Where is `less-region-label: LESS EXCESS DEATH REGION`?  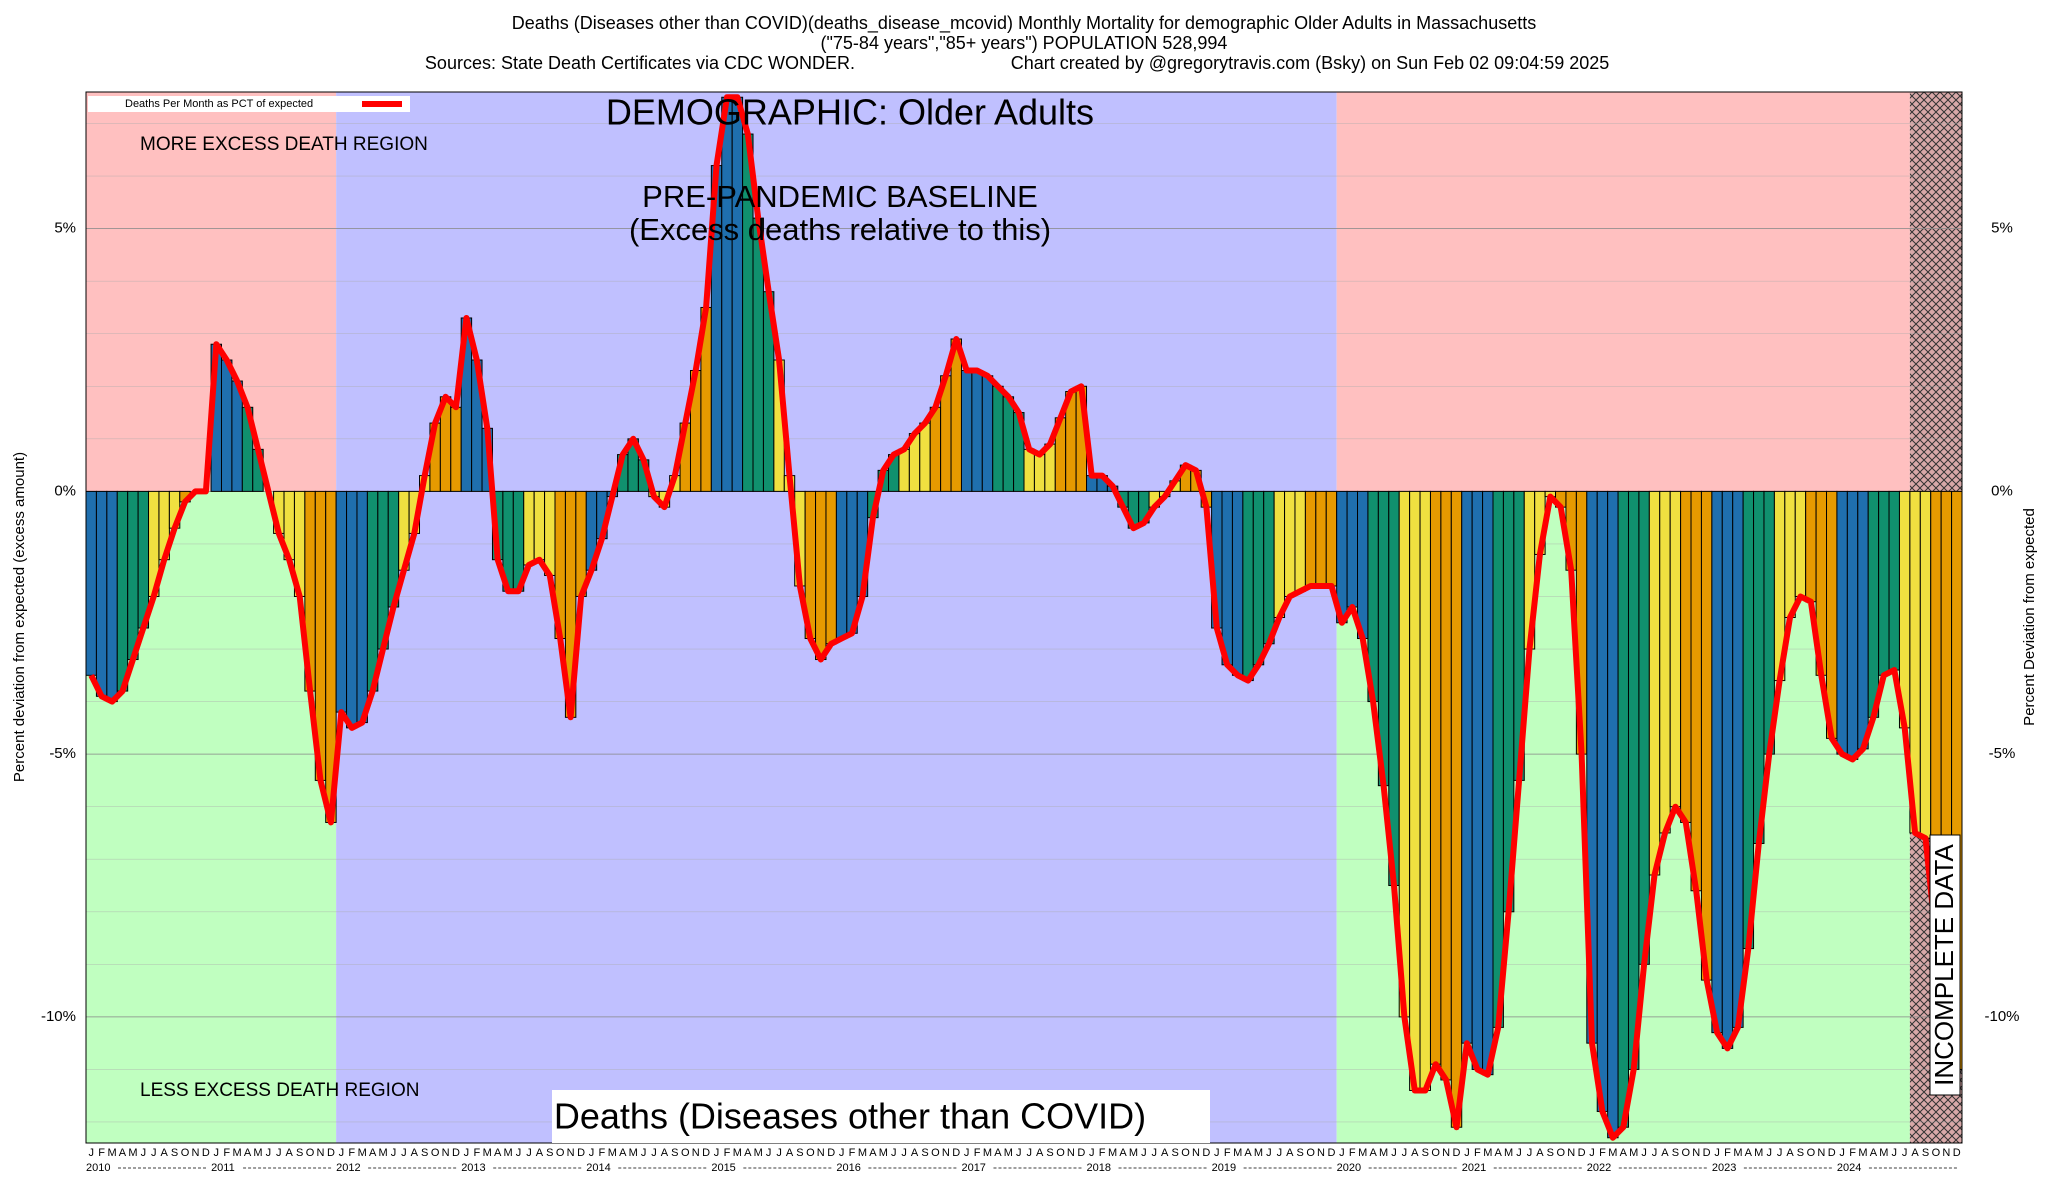 less-region-label: LESS EXCESS DEATH REGION is located at coordinates (279, 1090).